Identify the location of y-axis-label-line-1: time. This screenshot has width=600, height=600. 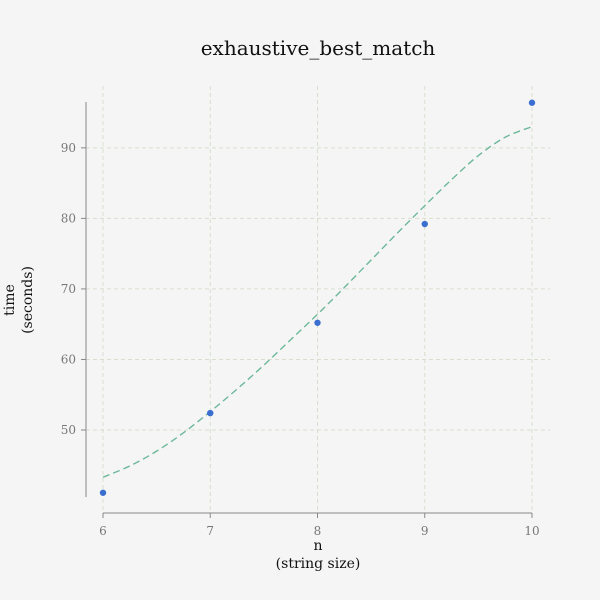
(10, 300).